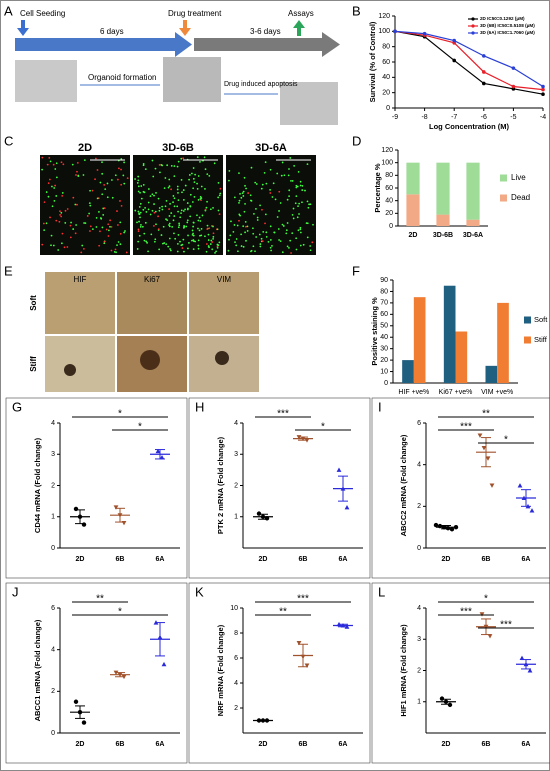  I want to click on row-label: Stiff, so click(33, 364).